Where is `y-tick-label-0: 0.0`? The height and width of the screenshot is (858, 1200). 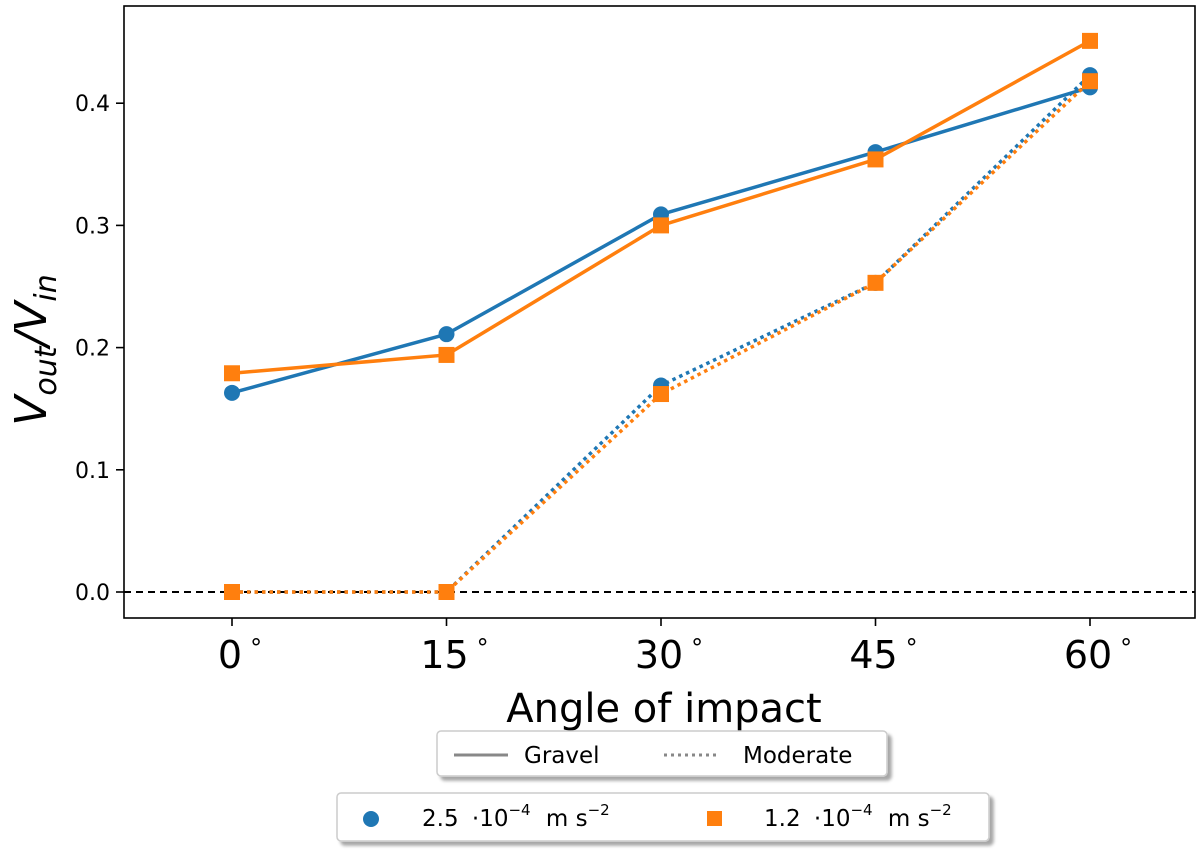 y-tick-label-0: 0.0 is located at coordinates (92, 593).